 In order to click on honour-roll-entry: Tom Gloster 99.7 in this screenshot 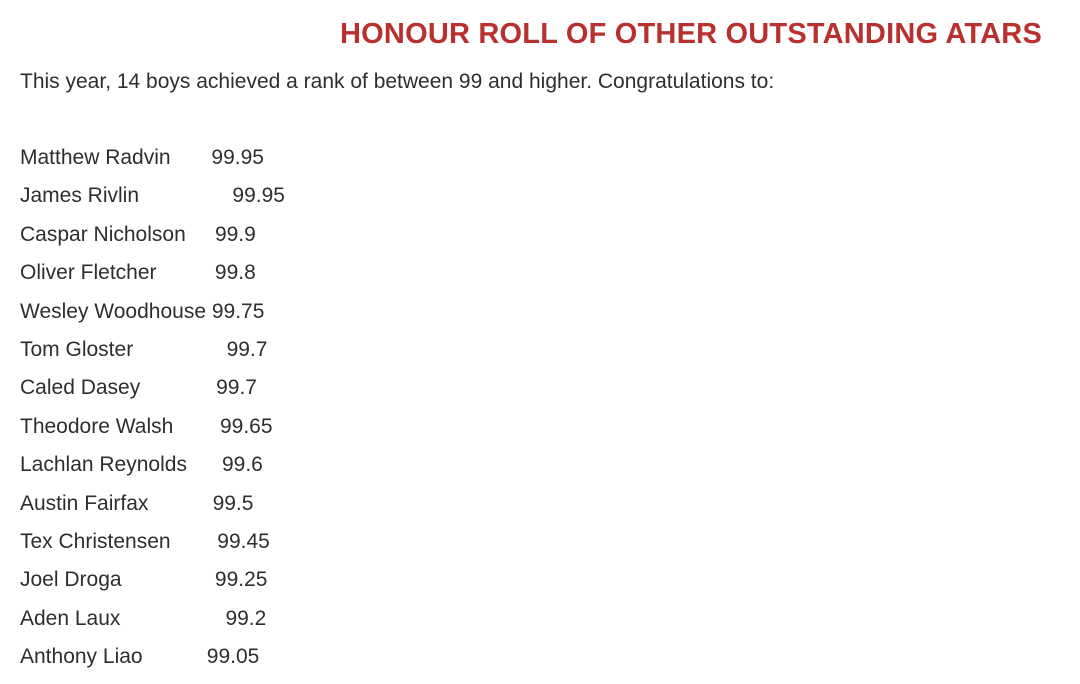, I will do `click(152, 353)`.